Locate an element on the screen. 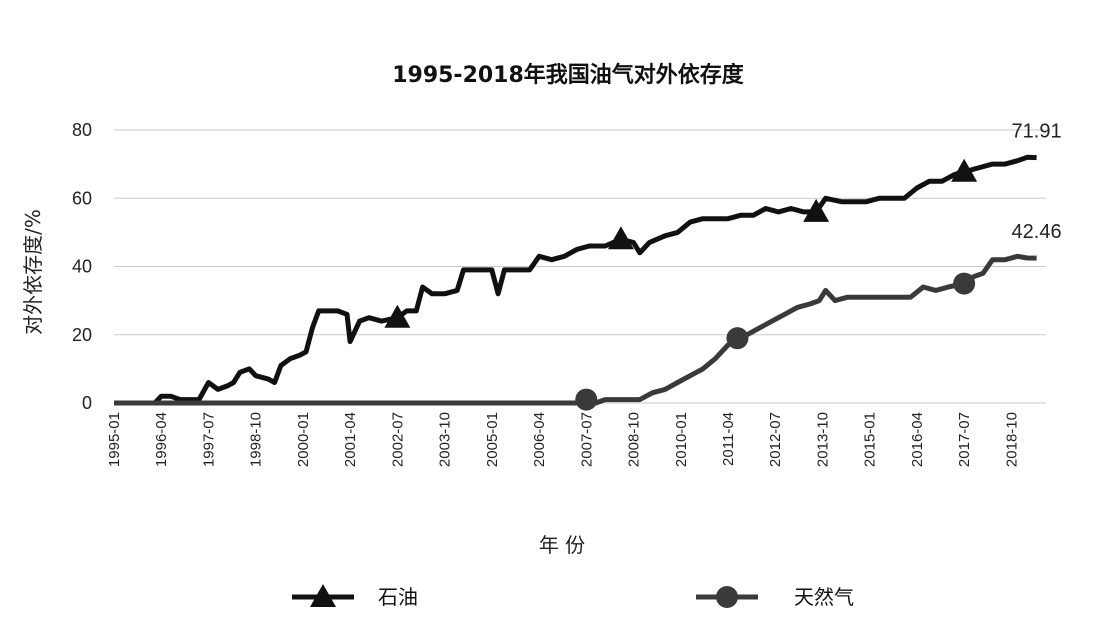  x-tick-label: 1996-04 is located at coordinates (161, 439).